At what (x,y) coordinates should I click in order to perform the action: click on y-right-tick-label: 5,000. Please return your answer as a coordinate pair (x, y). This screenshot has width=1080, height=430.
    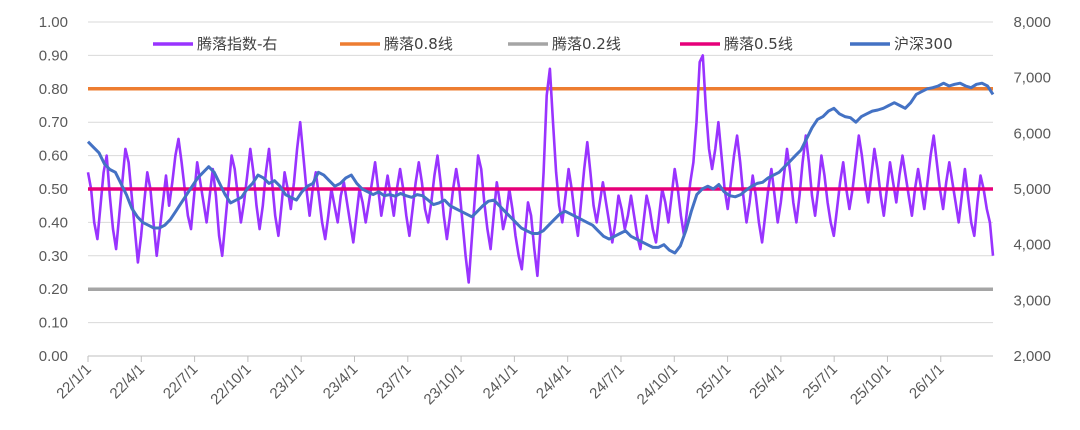
    Looking at the image, I should click on (1032, 189).